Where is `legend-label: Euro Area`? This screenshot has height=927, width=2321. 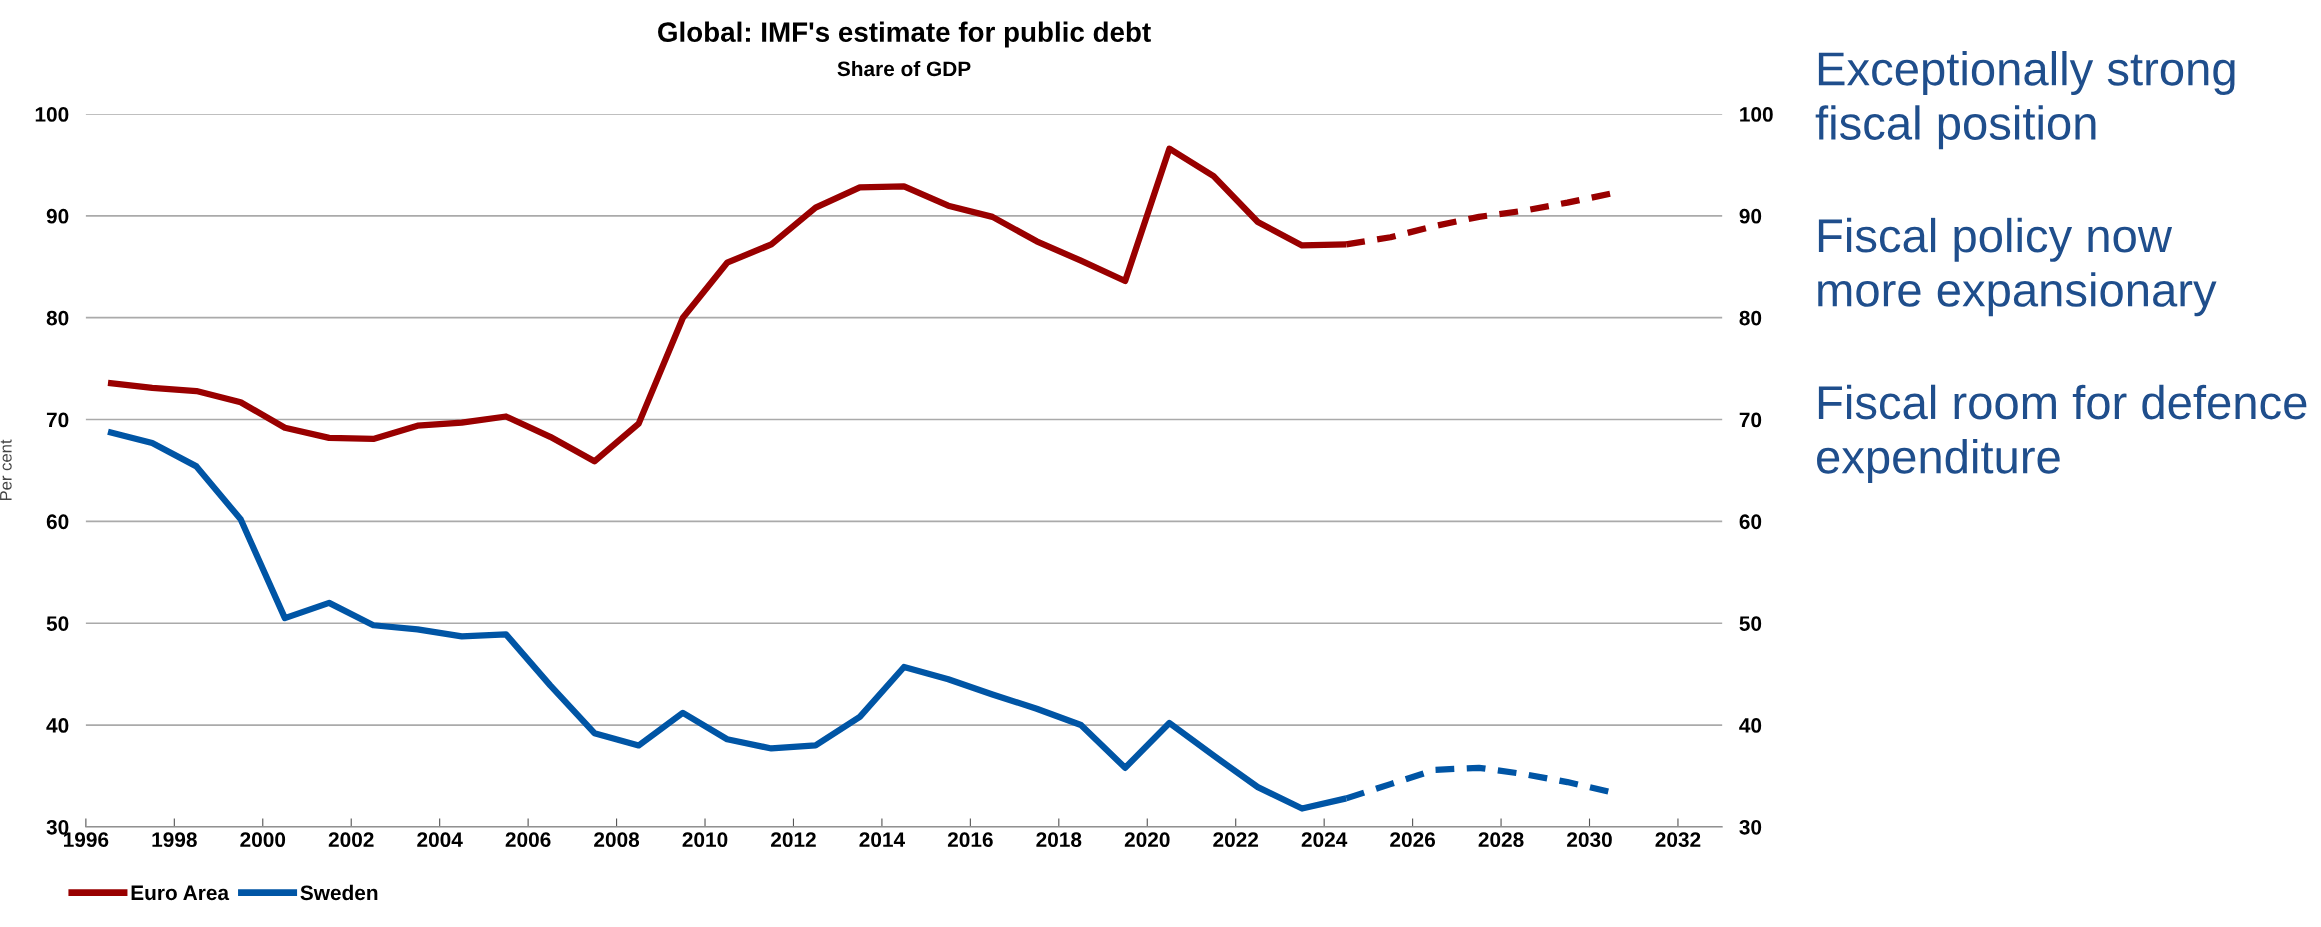 legend-label: Euro Area is located at coordinates (180, 893).